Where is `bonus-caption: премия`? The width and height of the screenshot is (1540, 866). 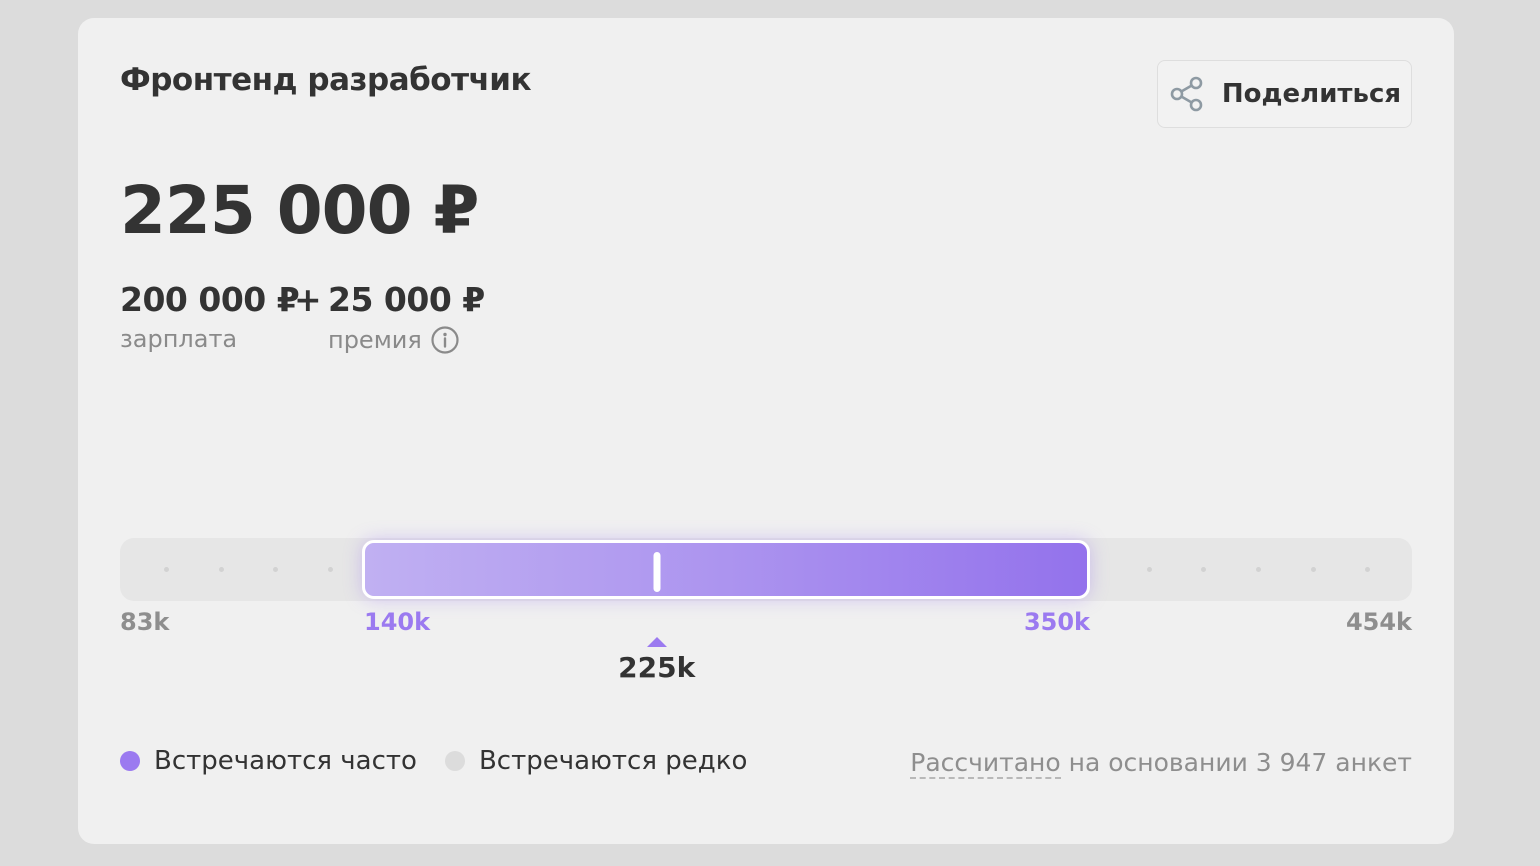 bonus-caption: премия is located at coordinates (375, 340).